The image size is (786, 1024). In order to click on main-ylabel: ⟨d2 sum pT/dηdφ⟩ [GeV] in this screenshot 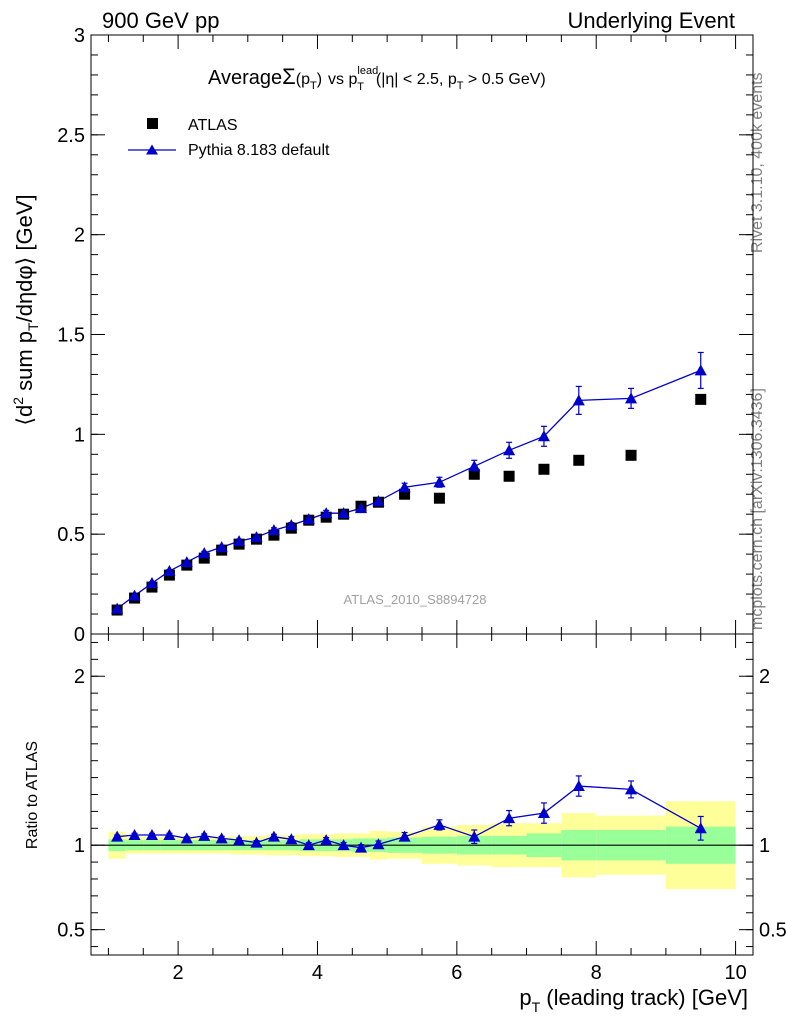, I will do `click(25, 309)`.